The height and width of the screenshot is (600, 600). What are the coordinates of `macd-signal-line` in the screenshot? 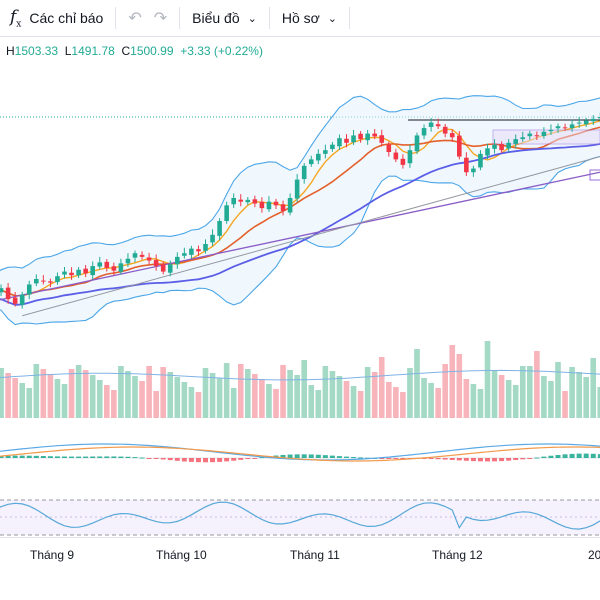 It's located at (300, 454).